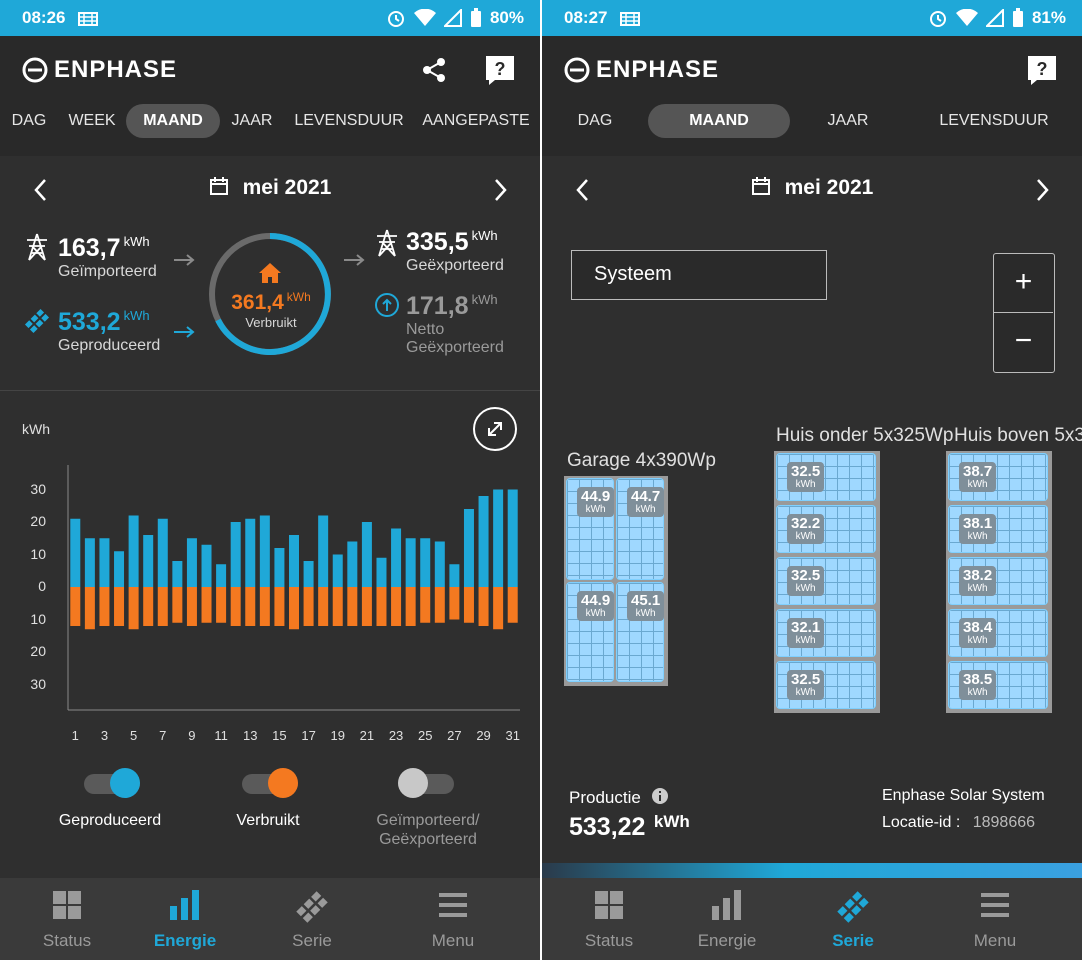 This screenshot has width=1082, height=960. Describe the element at coordinates (699, 275) in the screenshot. I see `system-dropdown: Systeem` at that location.